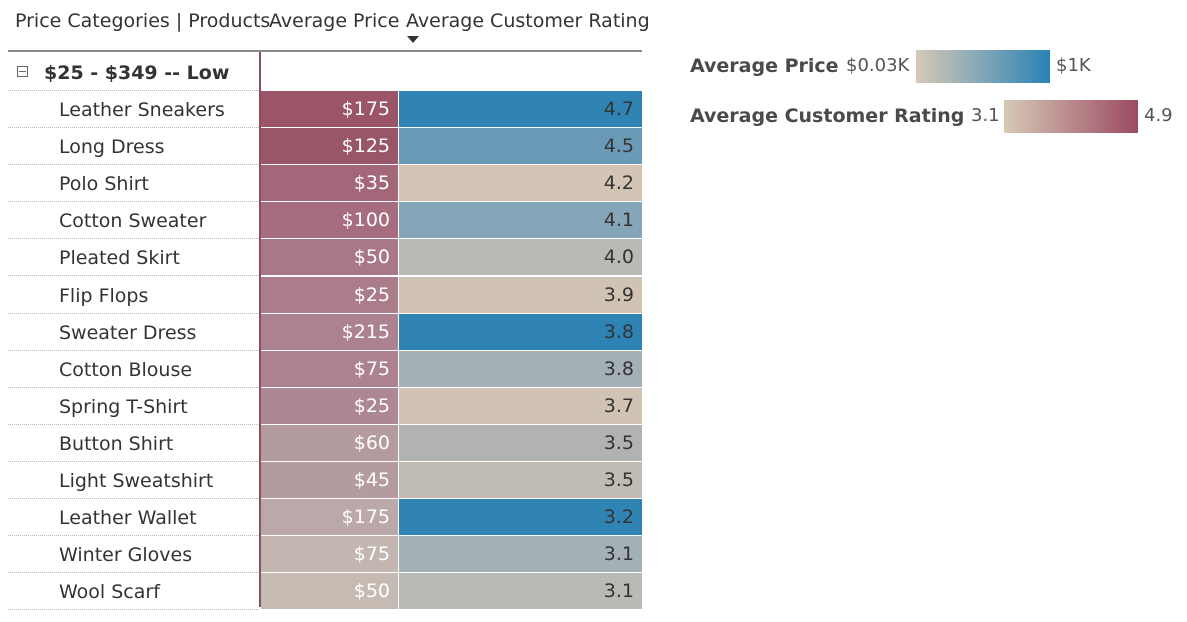 This screenshot has height=622, width=1187. I want to click on column-header-price-categories-products: Price Categories | Products, so click(143, 21).